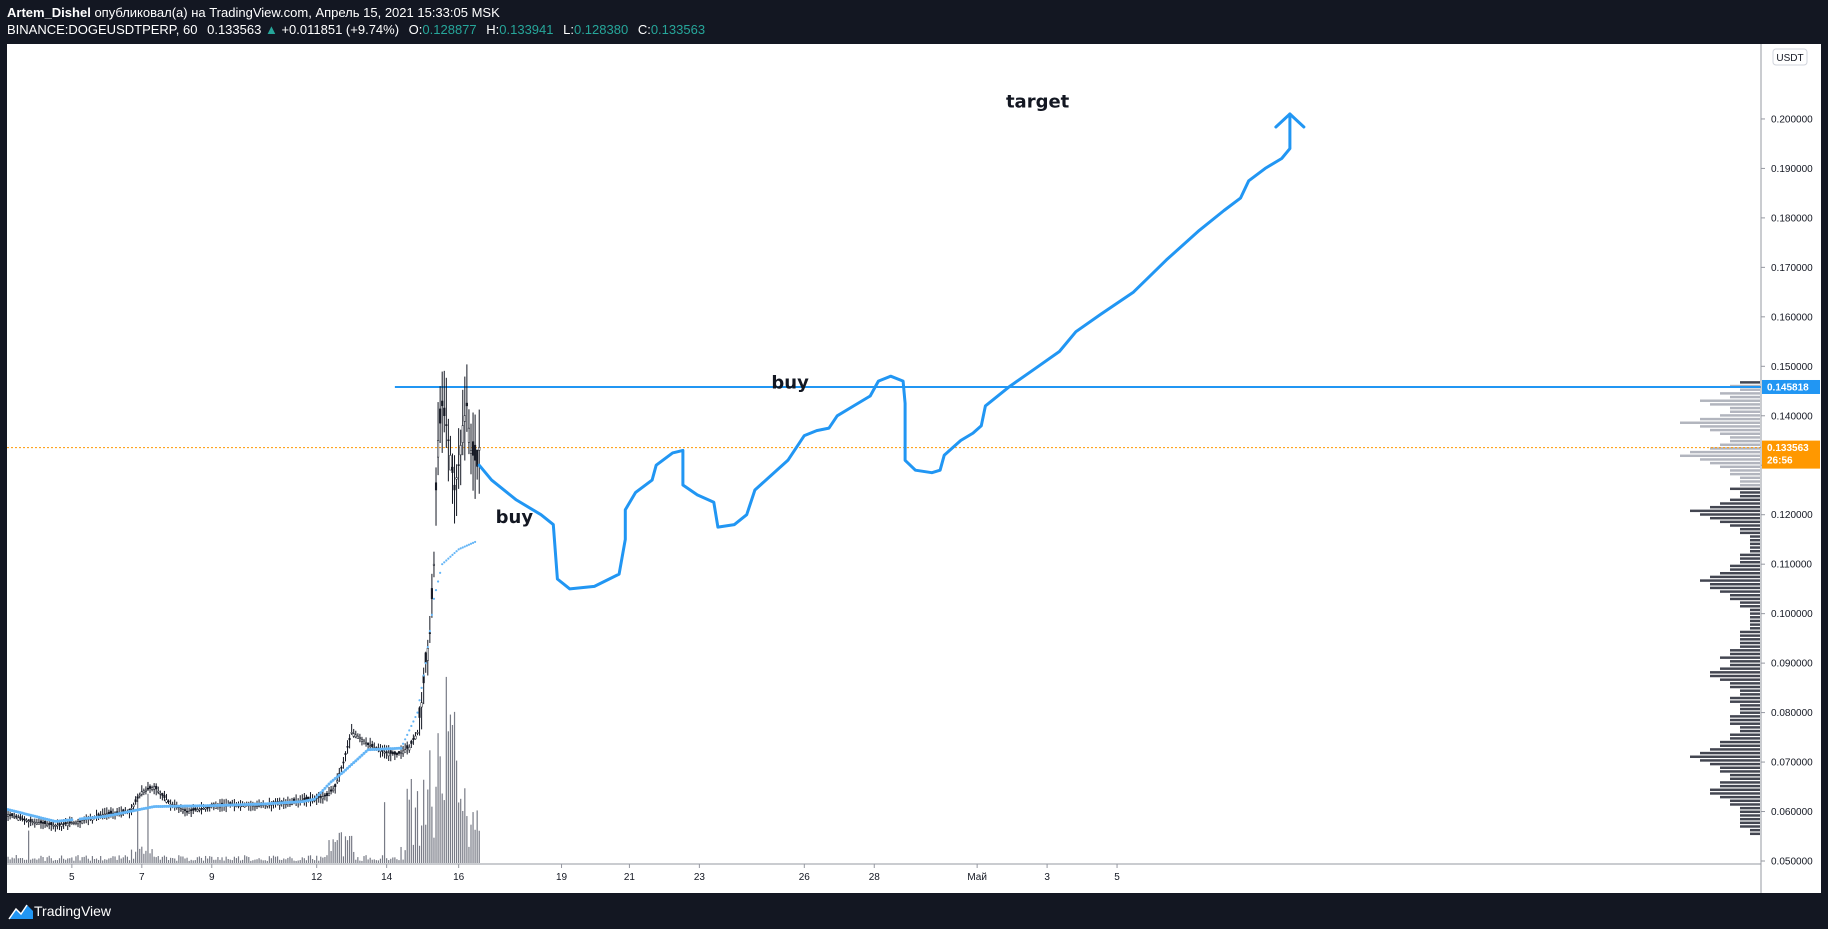 Image resolution: width=1828 pixels, height=929 pixels. What do you see at coordinates (73, 911) in the screenshot?
I see `footer-brand: TradingView` at bounding box center [73, 911].